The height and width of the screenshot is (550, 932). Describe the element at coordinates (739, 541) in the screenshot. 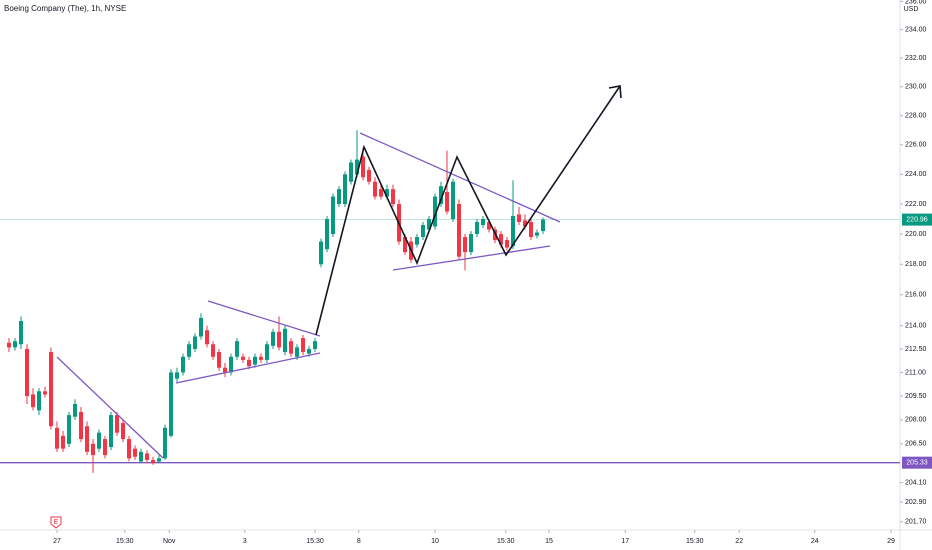

I see `x-tick-label: 22` at that location.